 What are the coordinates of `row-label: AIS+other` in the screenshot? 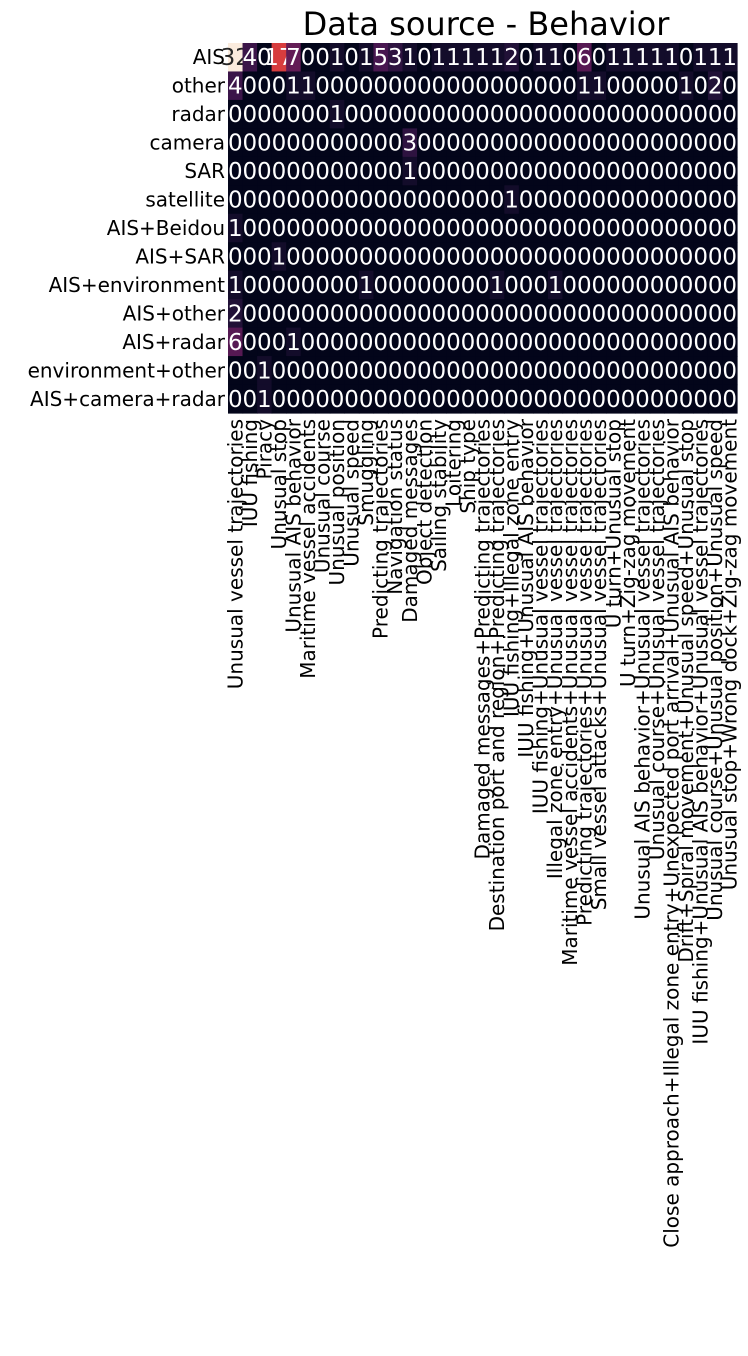 It's located at (174, 313).